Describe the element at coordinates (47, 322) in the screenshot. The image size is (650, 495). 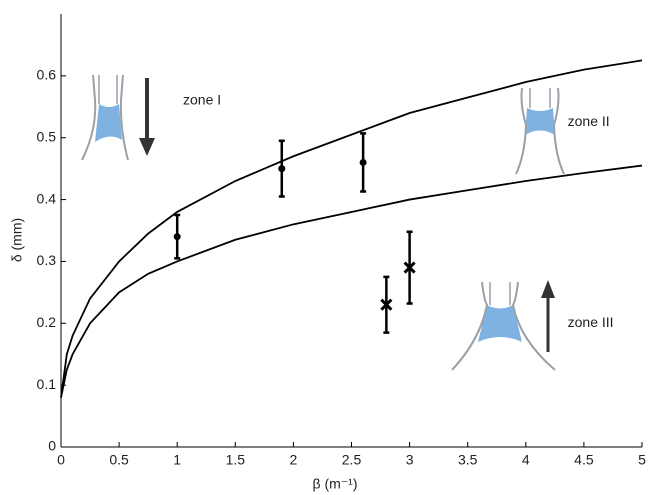
I see `y-tick-label: 0.2` at that location.